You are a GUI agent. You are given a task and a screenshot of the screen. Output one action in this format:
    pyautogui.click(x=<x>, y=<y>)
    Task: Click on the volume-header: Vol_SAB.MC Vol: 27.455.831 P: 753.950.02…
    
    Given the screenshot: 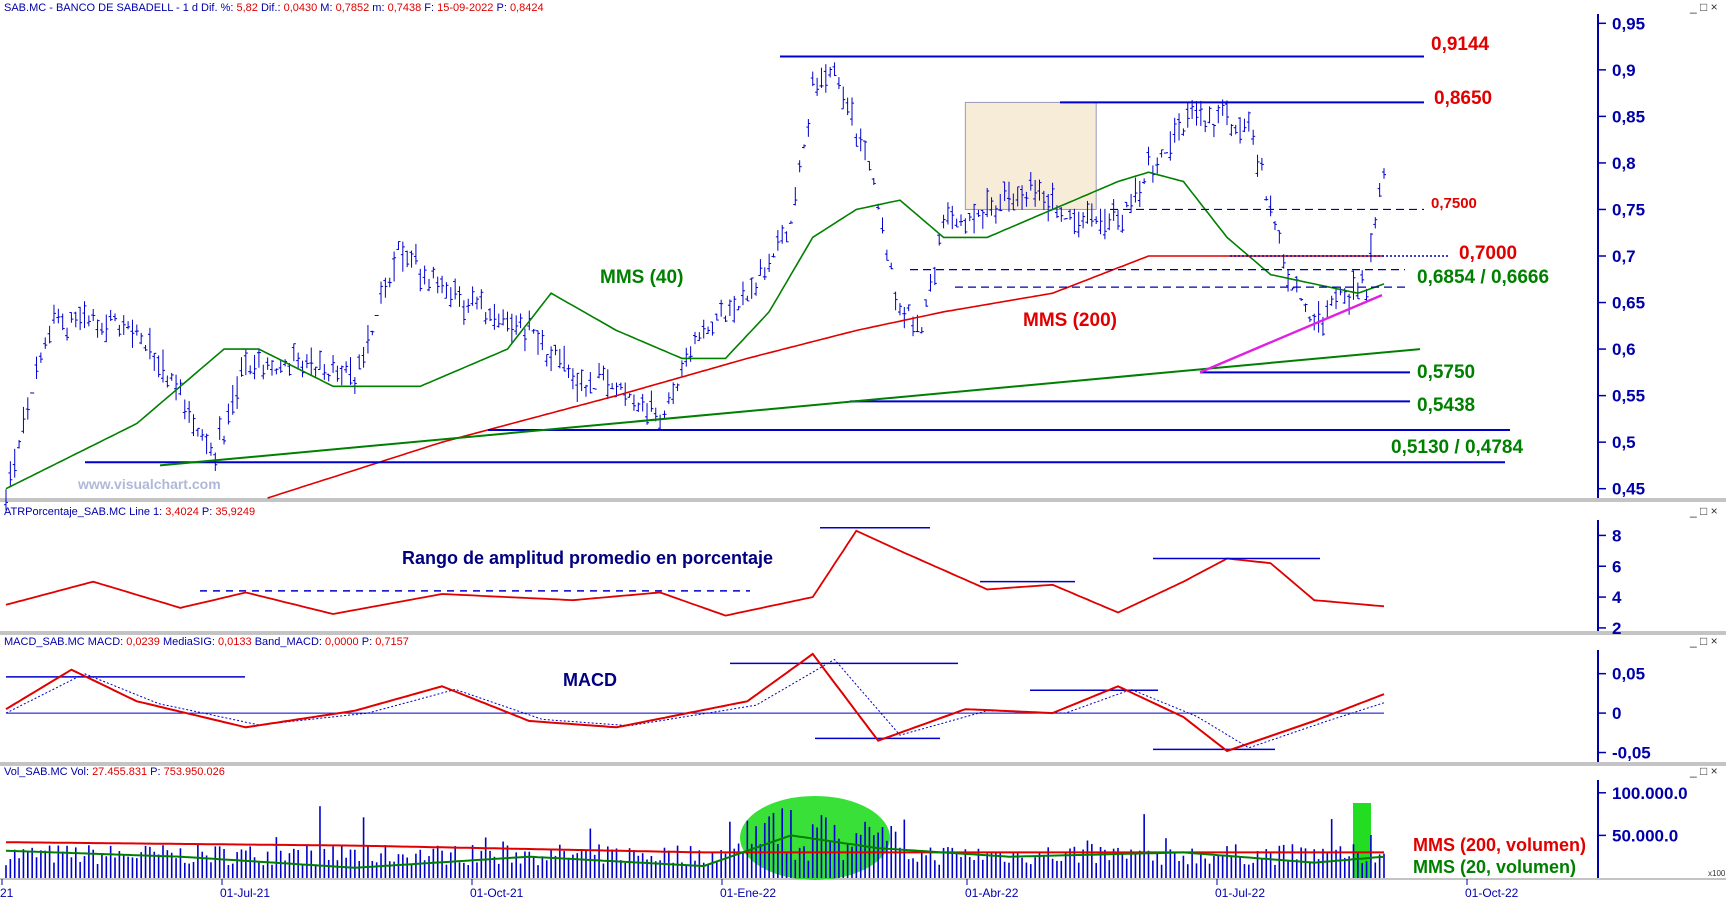 What is the action you would take?
    pyautogui.click(x=114, y=772)
    